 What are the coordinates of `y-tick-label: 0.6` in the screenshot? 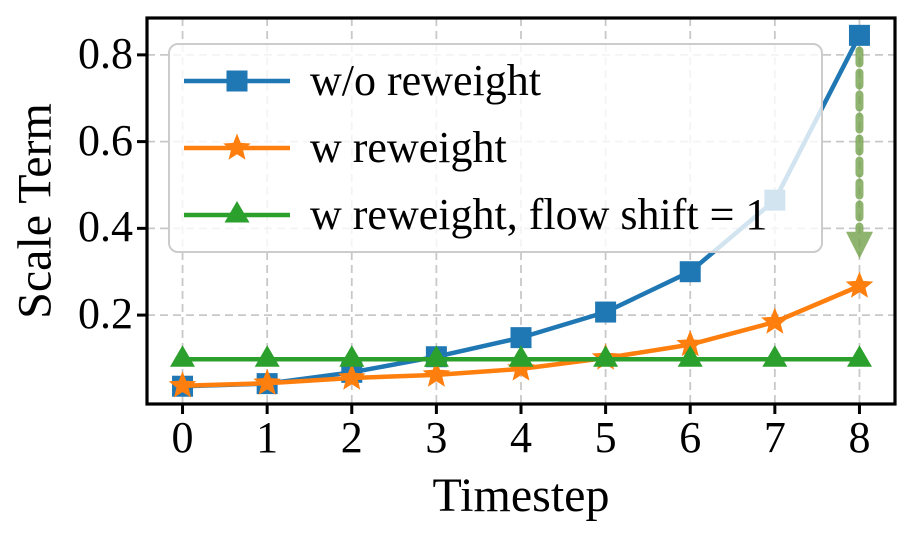 It's located at (105, 140).